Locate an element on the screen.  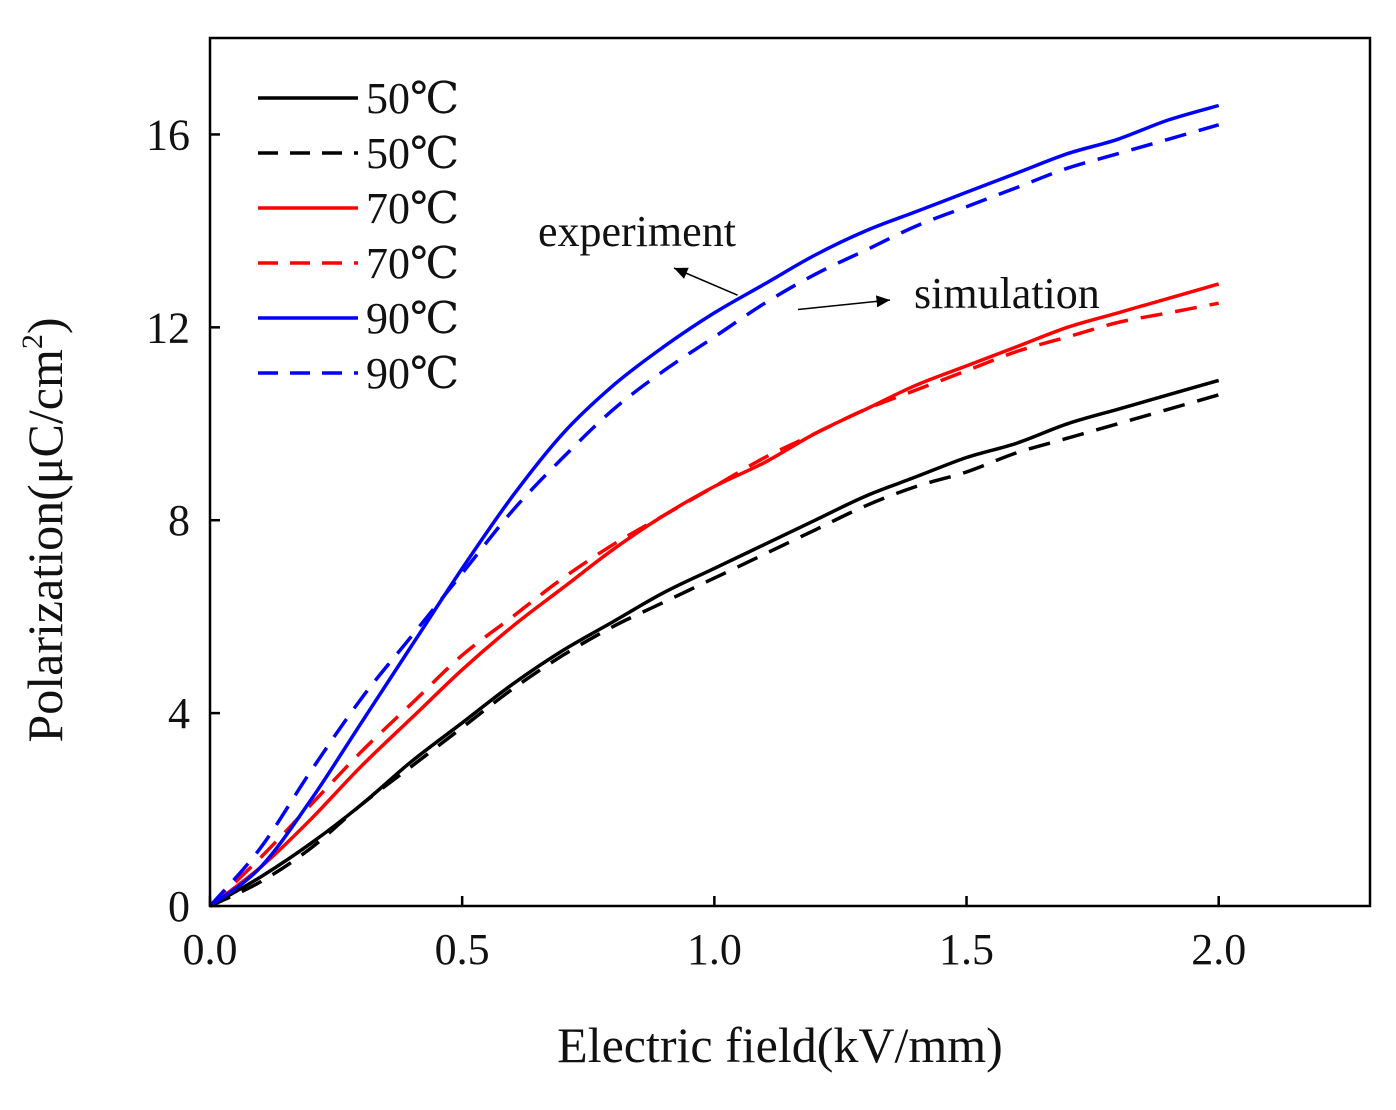
annotation-simulation-arrow is located at coordinates (844, 303).